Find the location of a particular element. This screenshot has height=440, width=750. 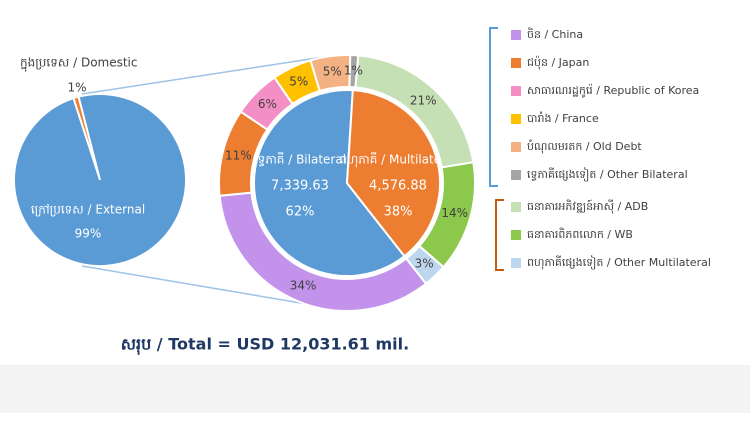

legend-label: សាធារណរដ្ឋកូរ៉េ / Republic of Korea is located at coordinates (613, 90).